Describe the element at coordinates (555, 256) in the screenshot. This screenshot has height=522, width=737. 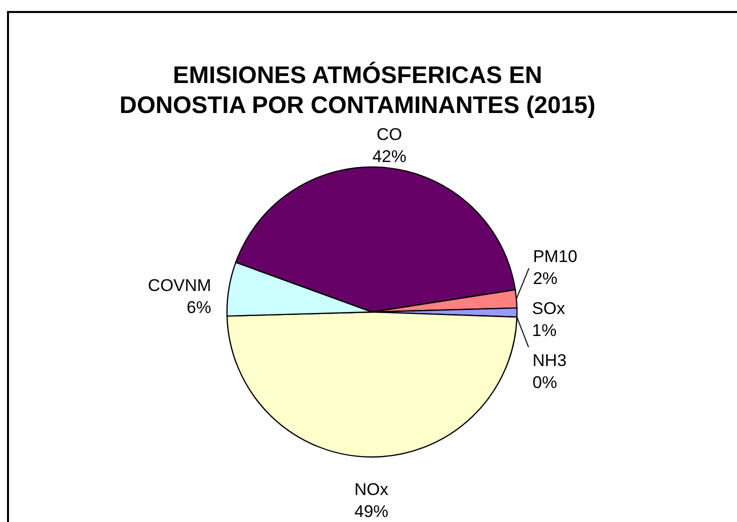
I see `slice-label: PM10` at that location.